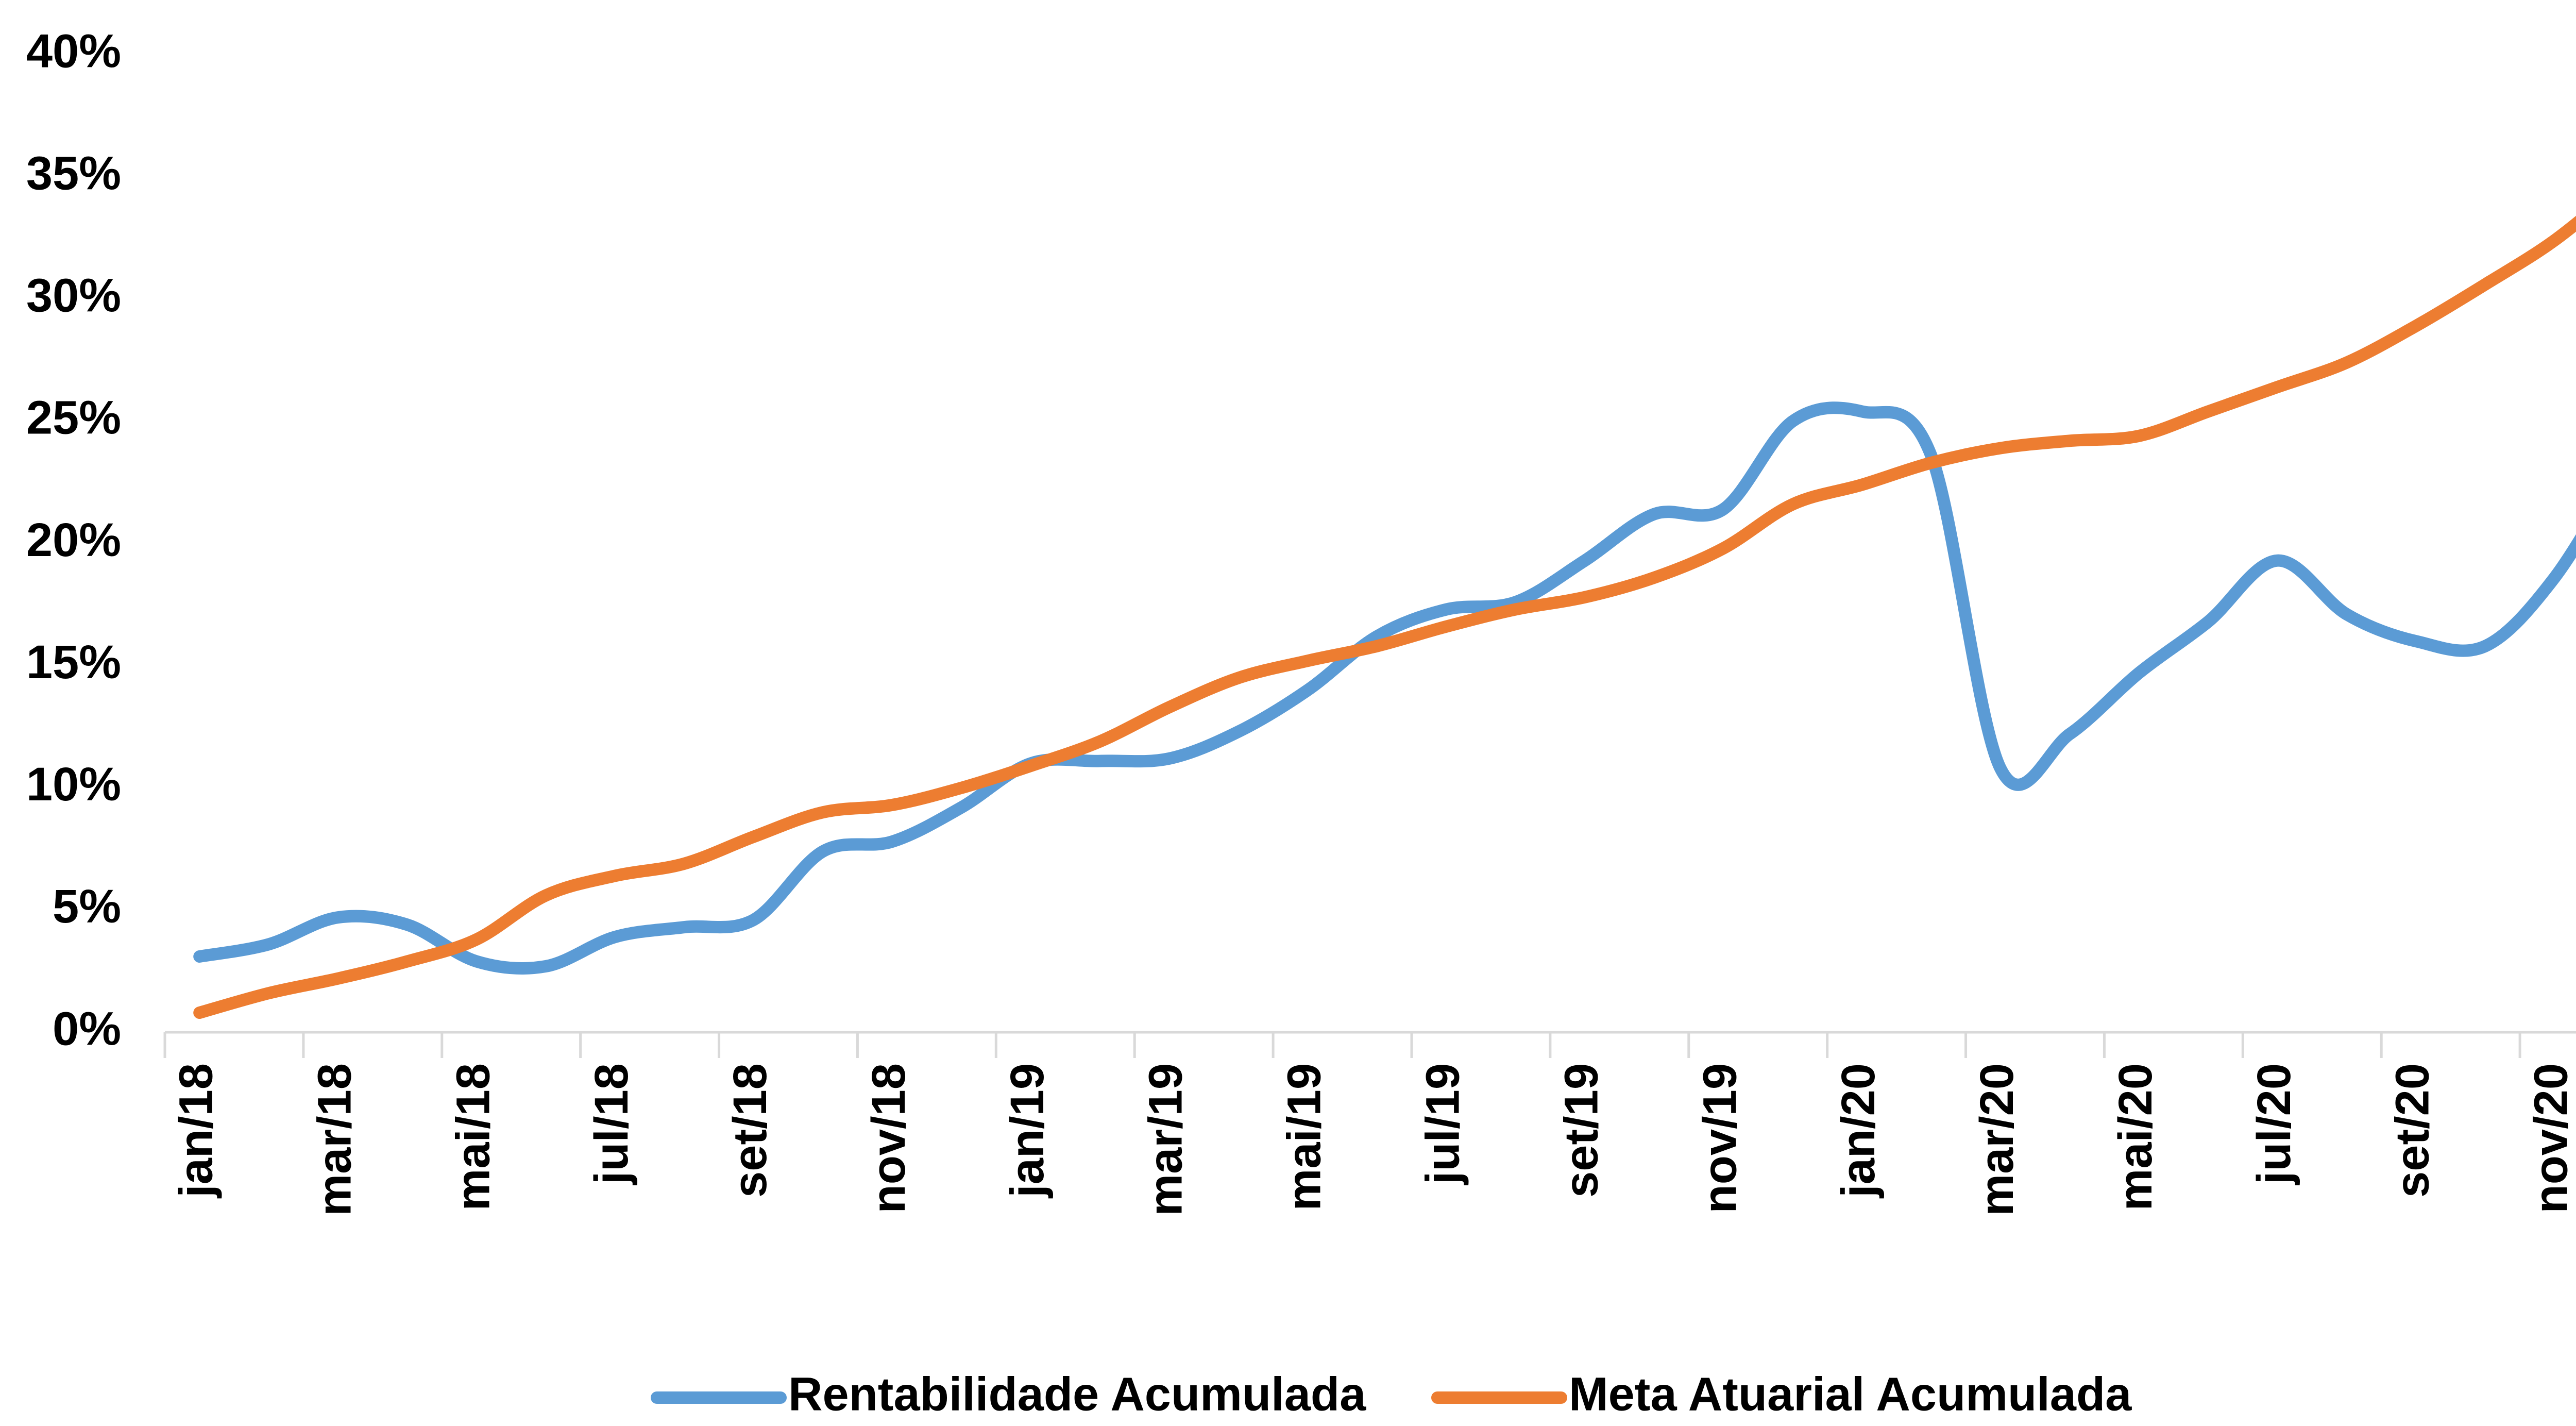 The width and height of the screenshot is (2576, 1426). I want to click on y-tick-label: 15%, so click(73, 662).